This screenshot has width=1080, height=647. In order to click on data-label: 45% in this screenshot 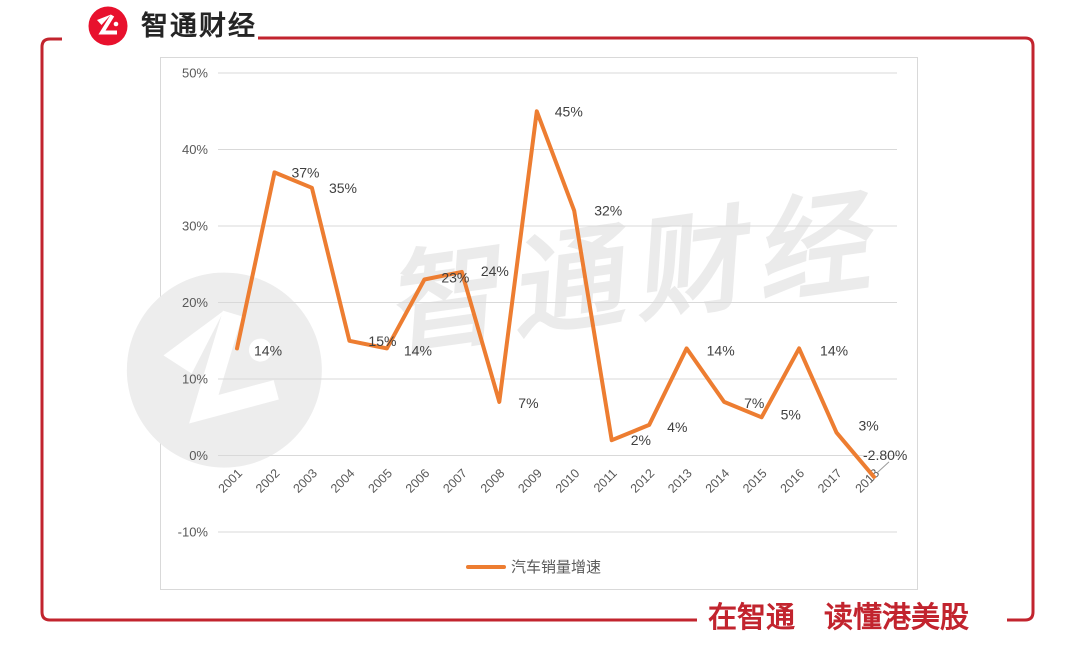, I will do `click(569, 111)`.